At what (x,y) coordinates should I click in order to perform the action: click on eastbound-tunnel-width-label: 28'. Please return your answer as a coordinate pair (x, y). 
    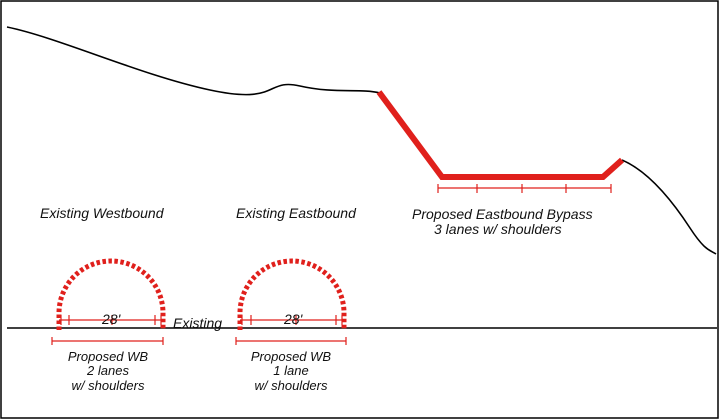
    Looking at the image, I should click on (293, 319).